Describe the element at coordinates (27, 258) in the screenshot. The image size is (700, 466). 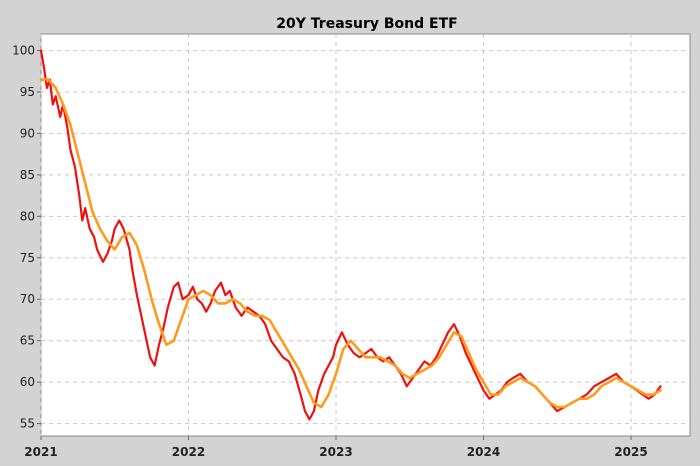
I see `y-tick-label: 75` at that location.